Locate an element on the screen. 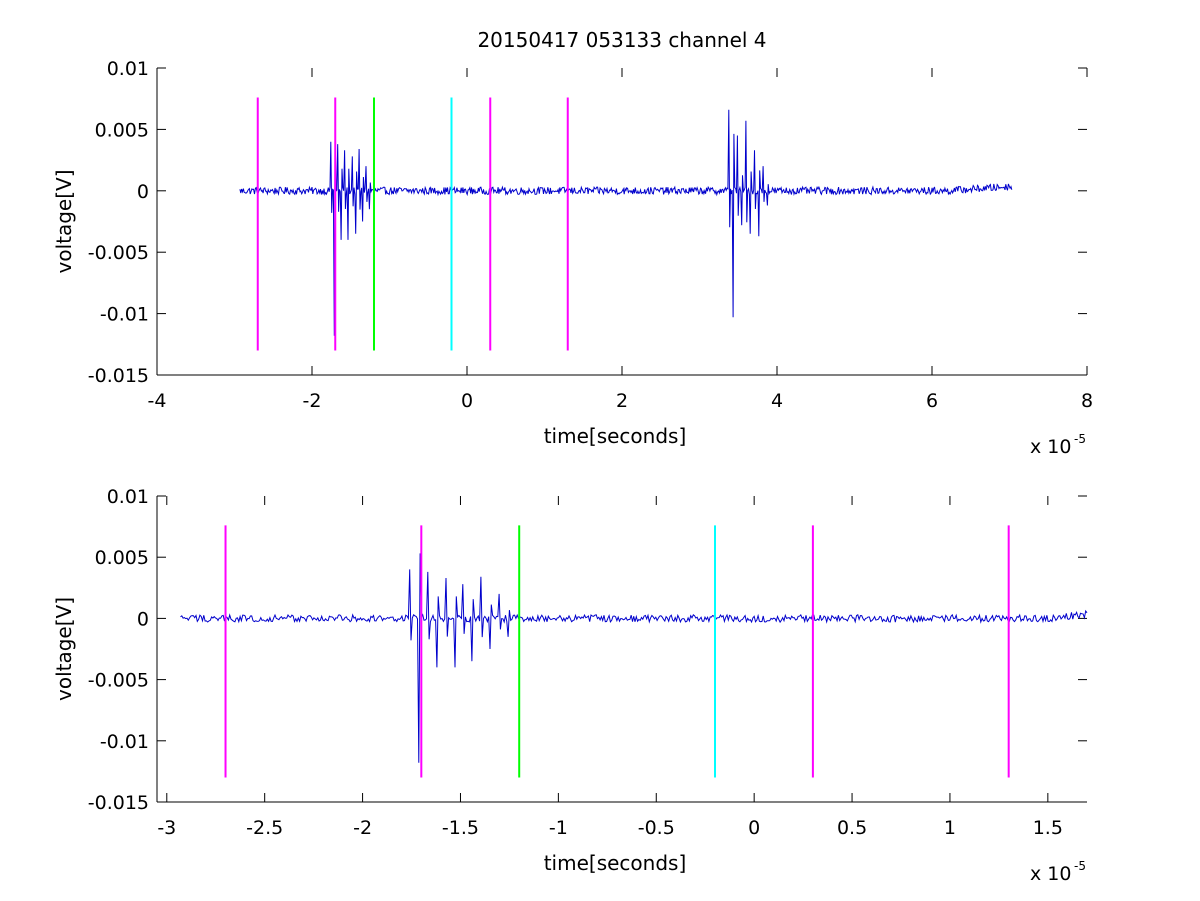 This screenshot has height=901, width=1200. figure-title: 20150417 053133 channel 4 is located at coordinates (621, 40).